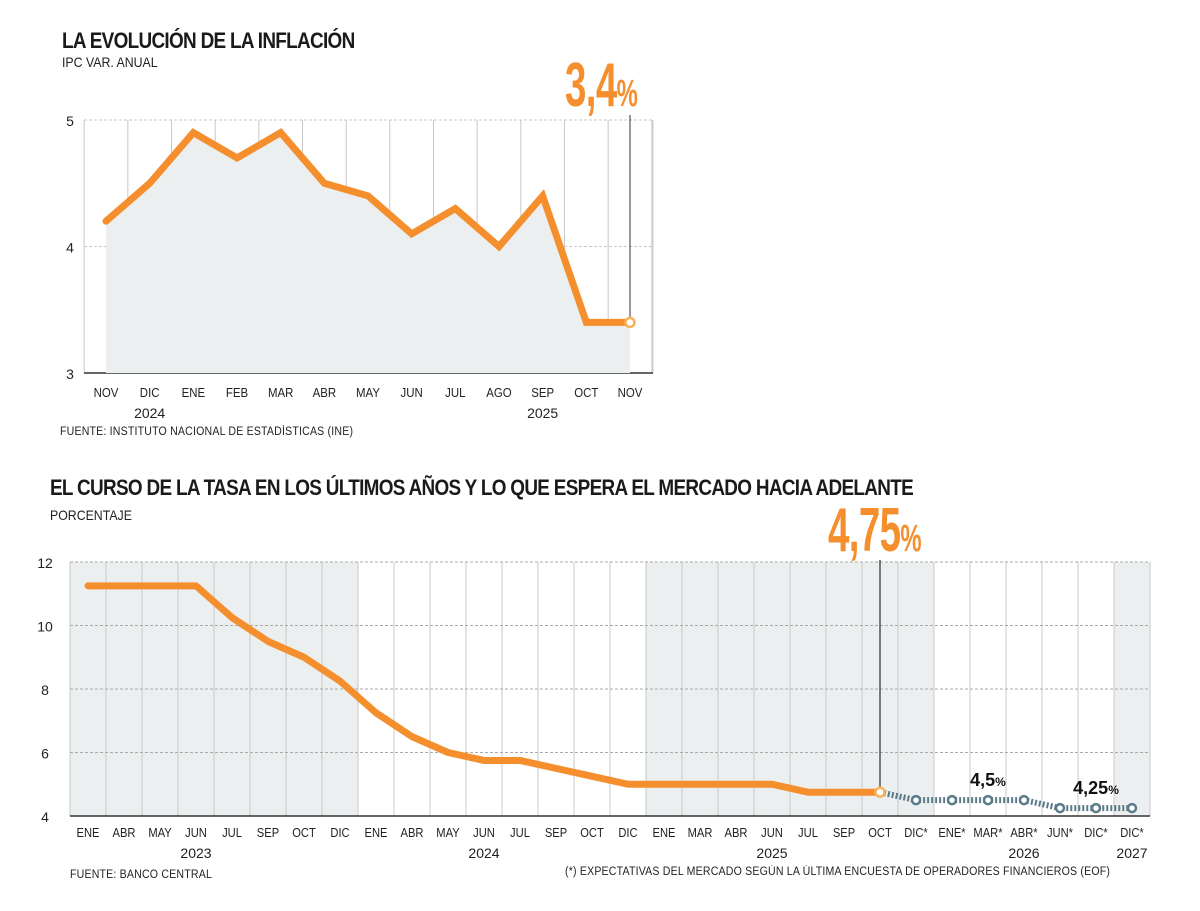  Describe the element at coordinates (1131, 853) in the screenshot. I see `year-label: 2027` at that location.